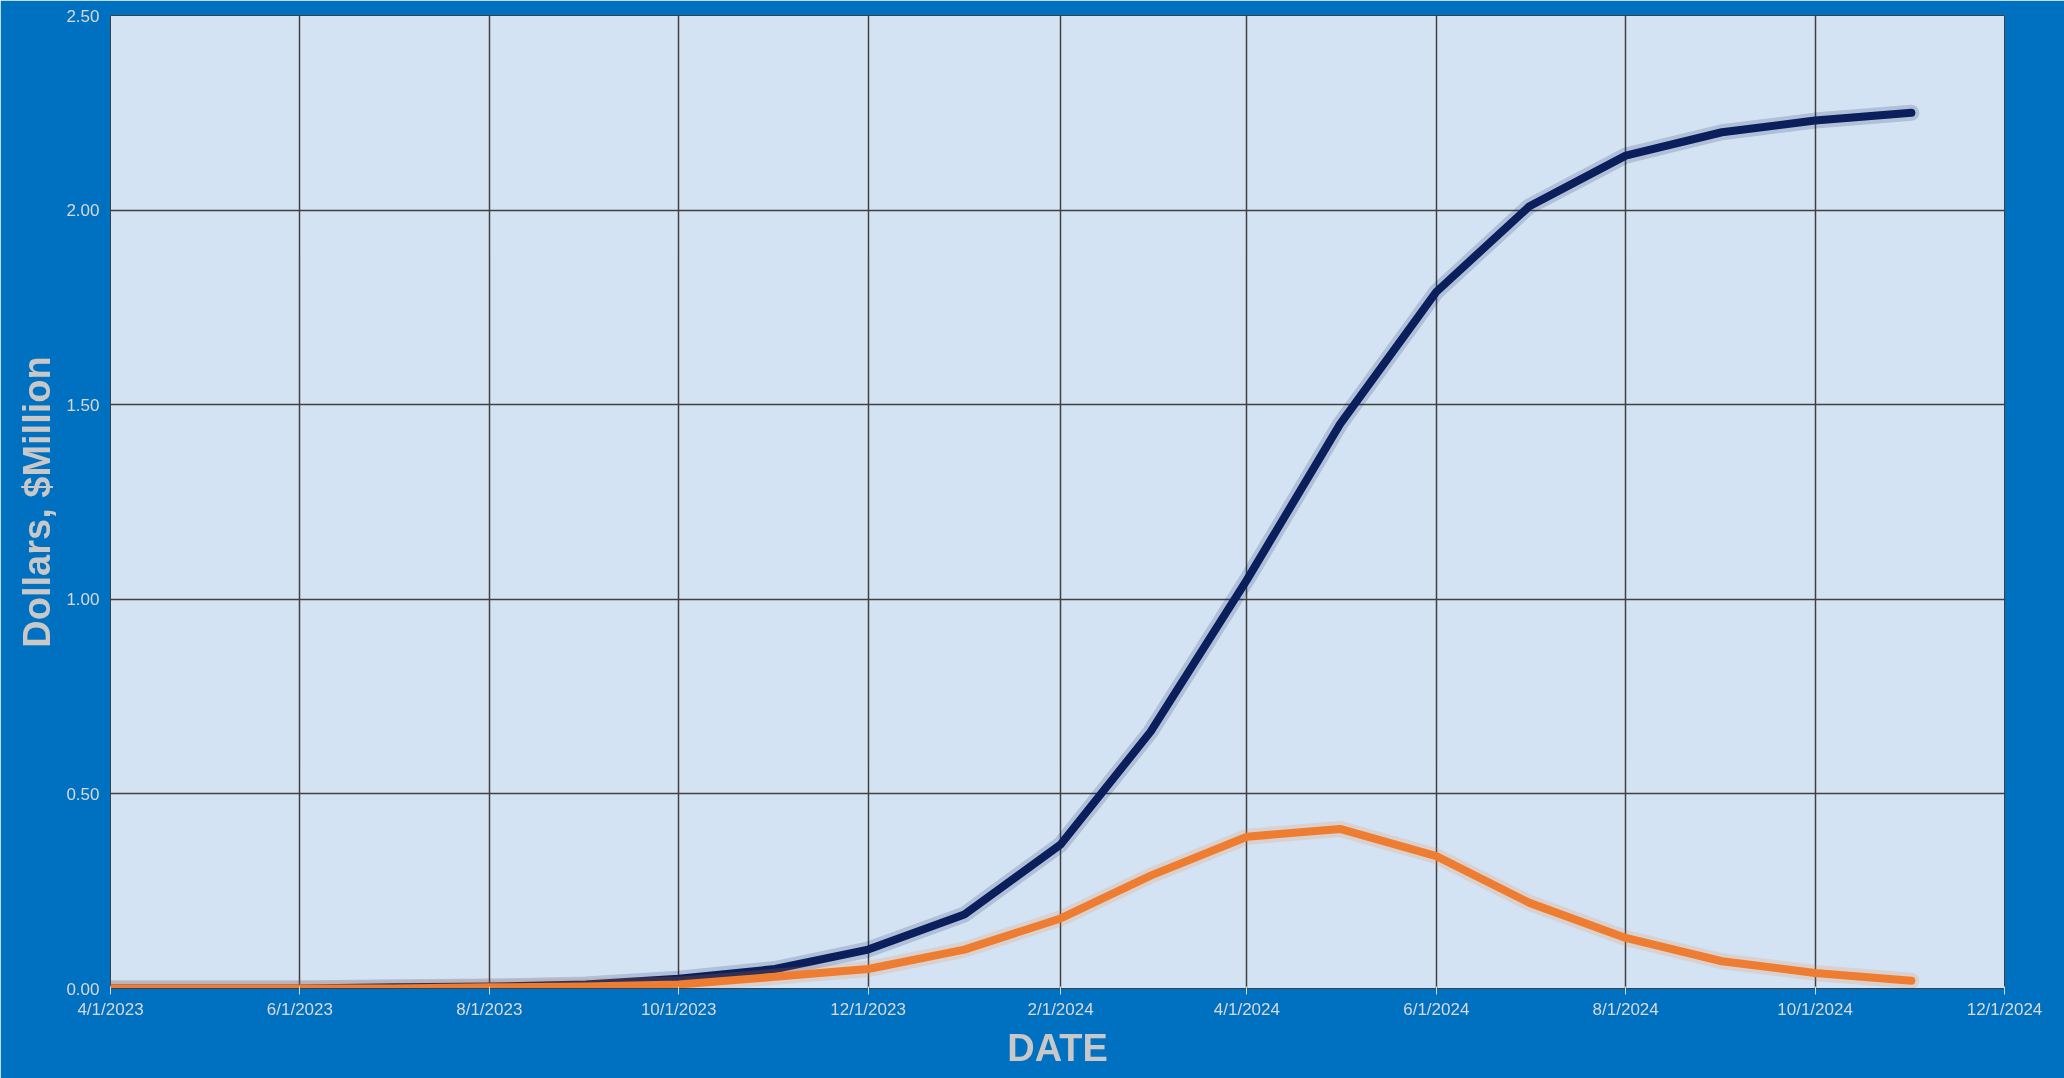 The image size is (2064, 1078). I want to click on x-tick-label: 8/1/2023, so click(489, 1009).